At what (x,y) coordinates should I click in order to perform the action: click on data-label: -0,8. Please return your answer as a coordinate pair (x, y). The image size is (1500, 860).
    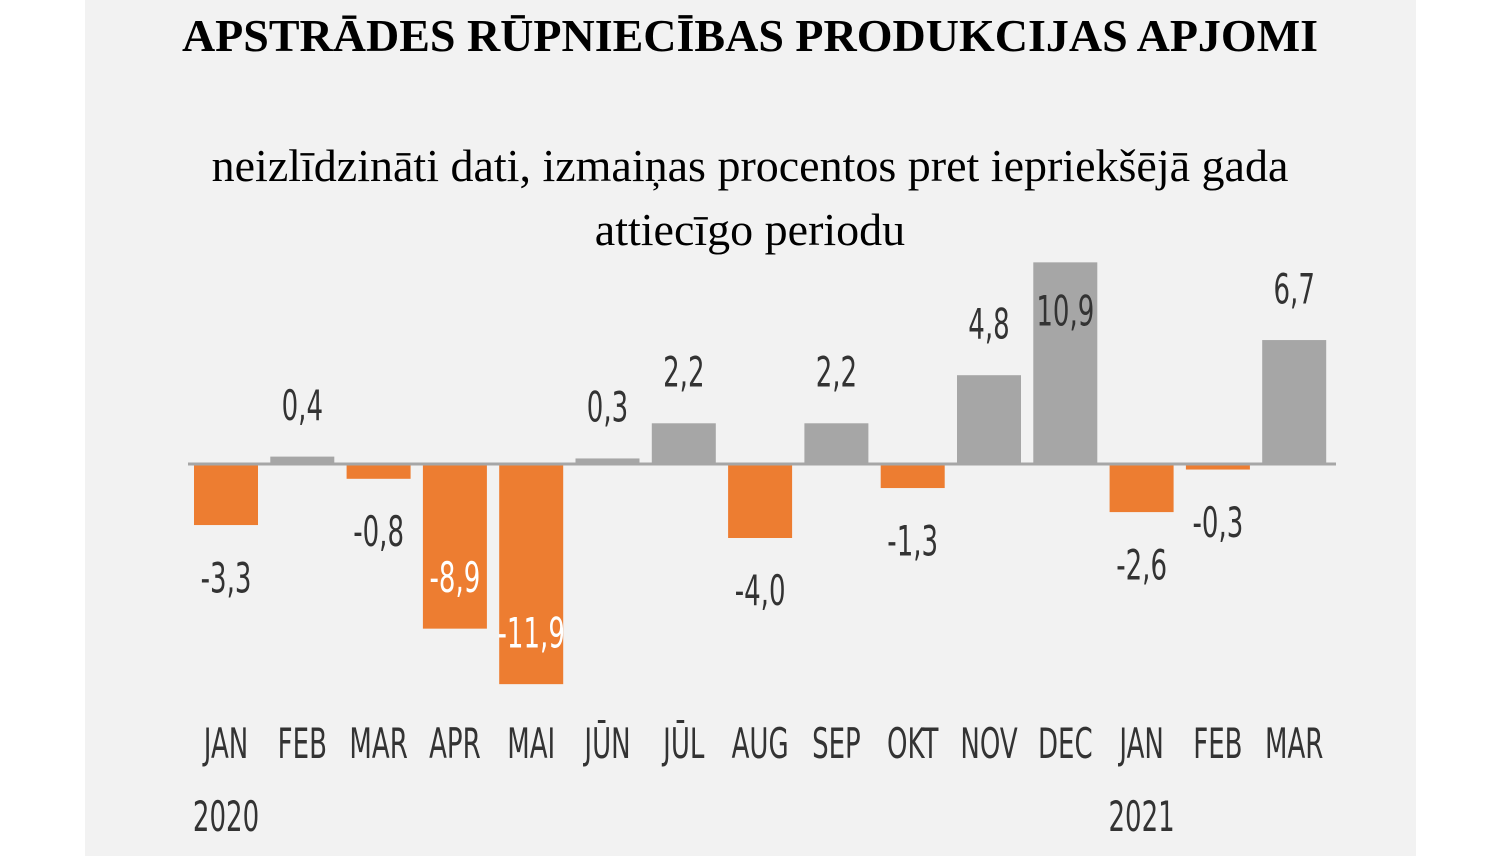
    Looking at the image, I should click on (378, 533).